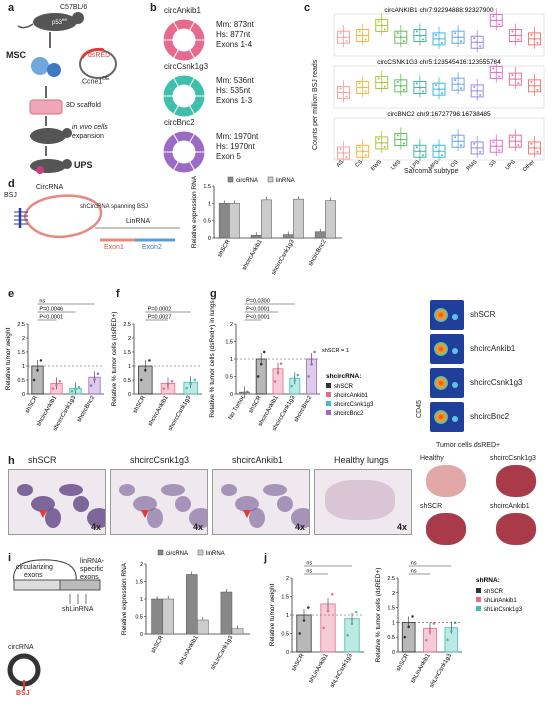 The image size is (554, 724). Describe the element at coordinates (86, 408) in the screenshot. I see `x-tick-label: shcircBnc2` at that location.